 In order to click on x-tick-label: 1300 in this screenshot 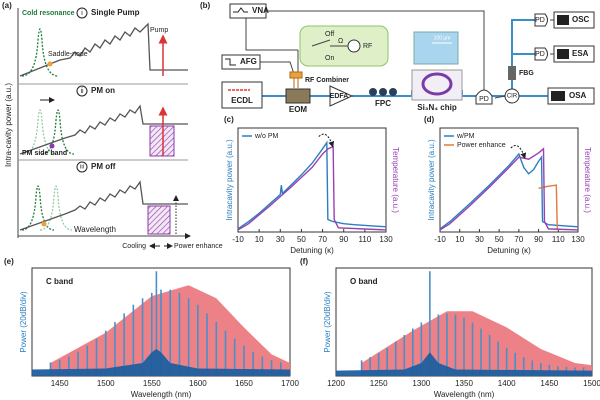, I will do `click(421, 383)`.